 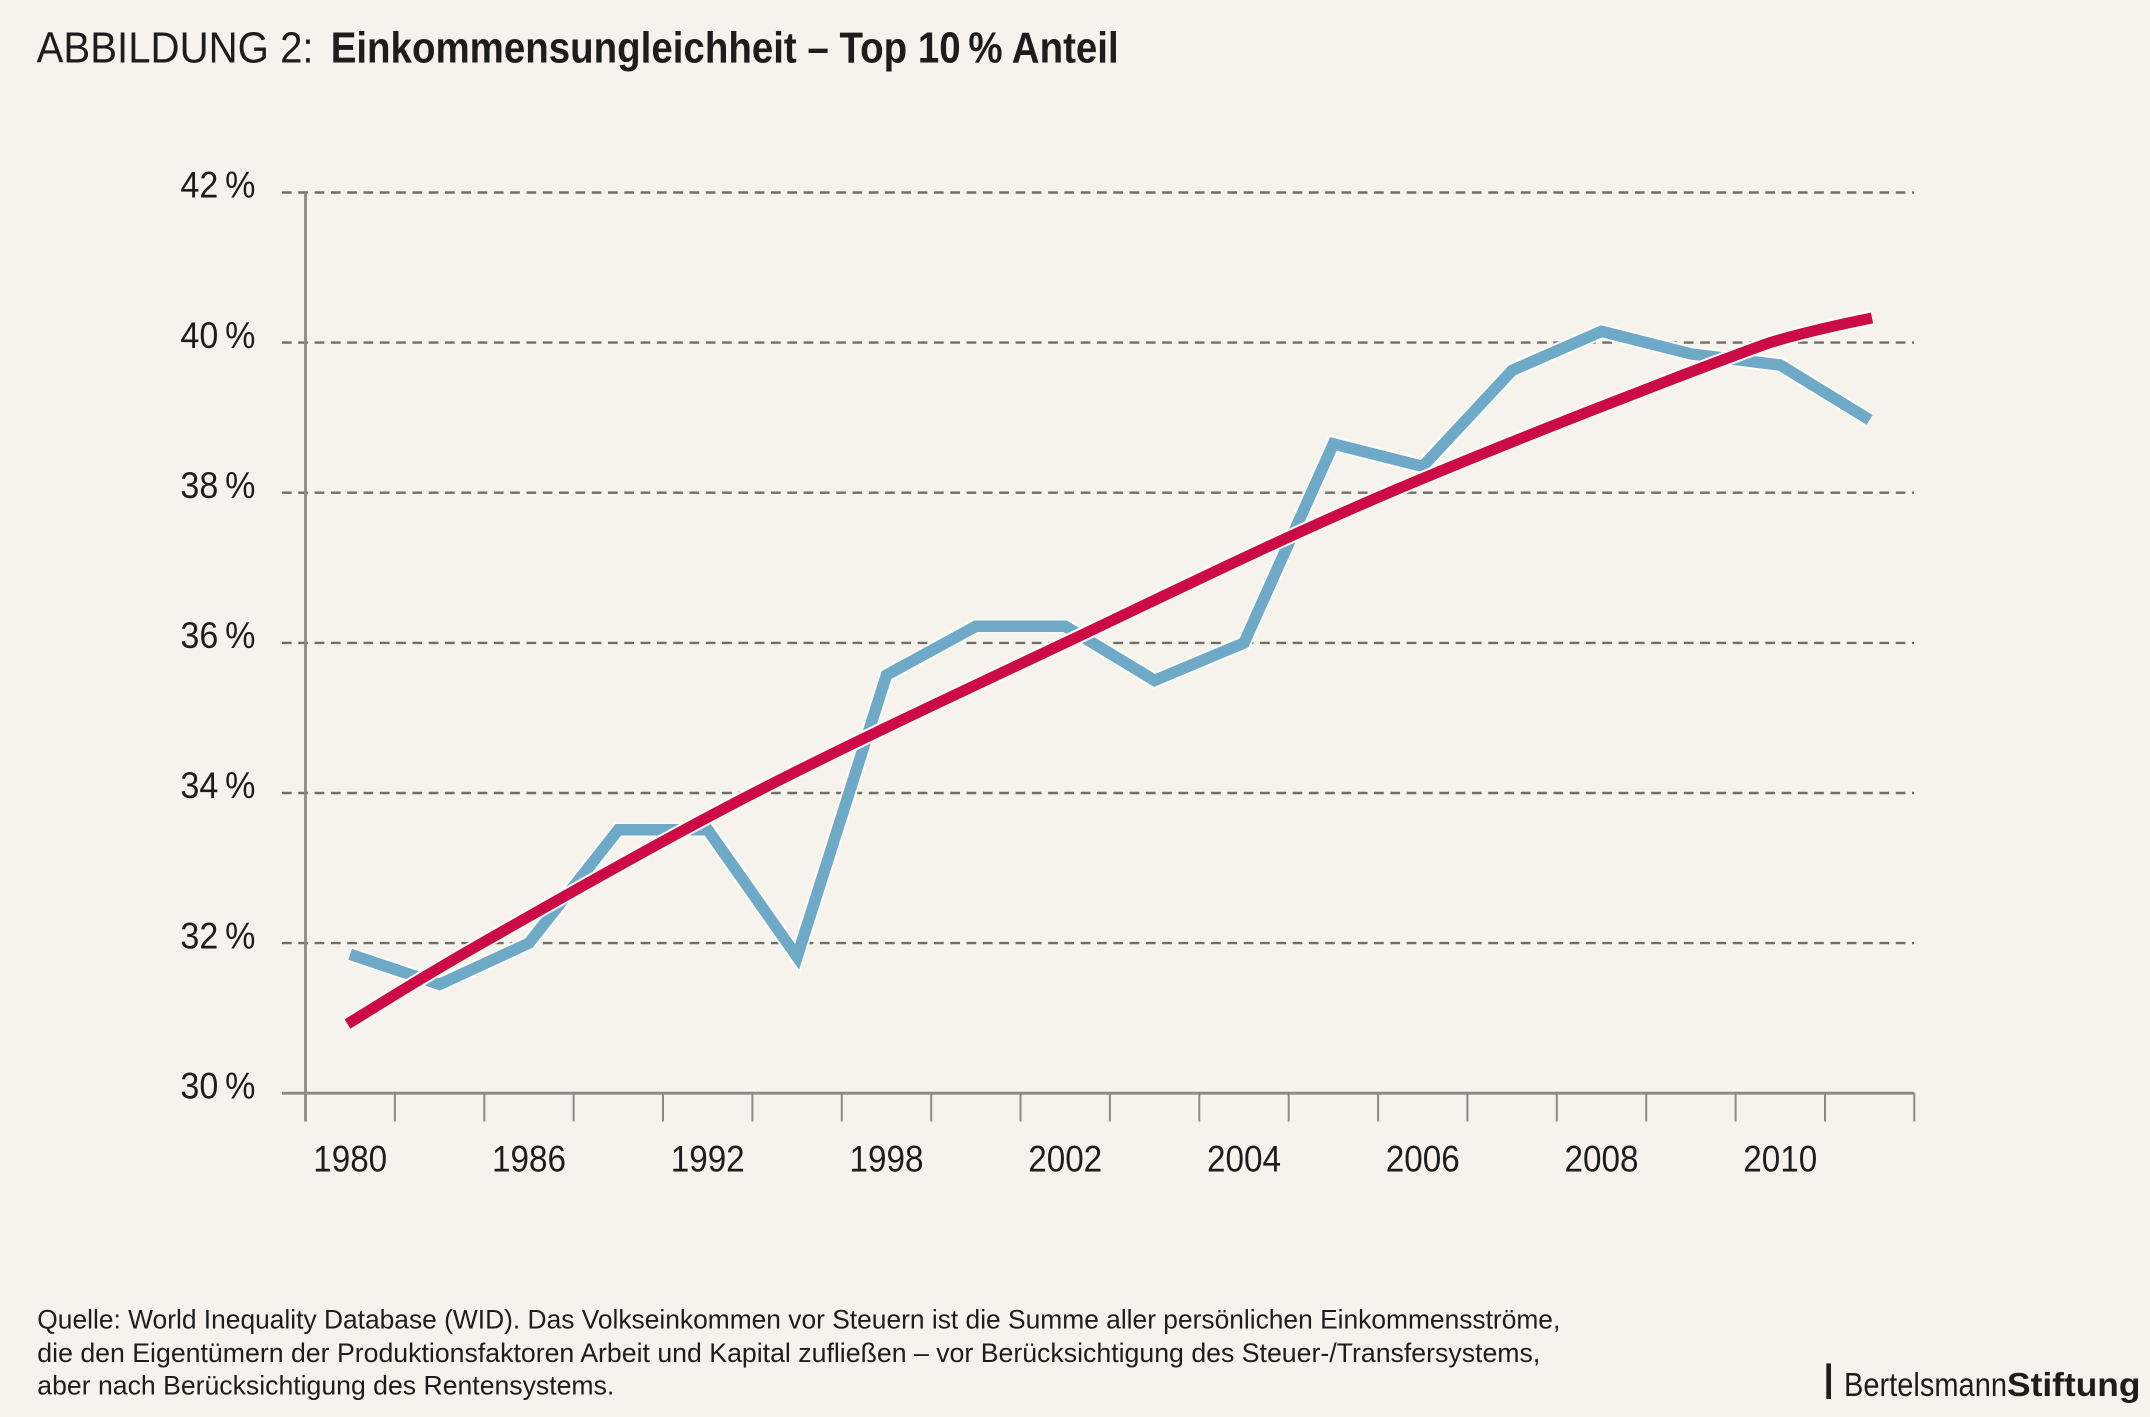 I want to click on svg-text: 42 %, so click(x=217, y=185).